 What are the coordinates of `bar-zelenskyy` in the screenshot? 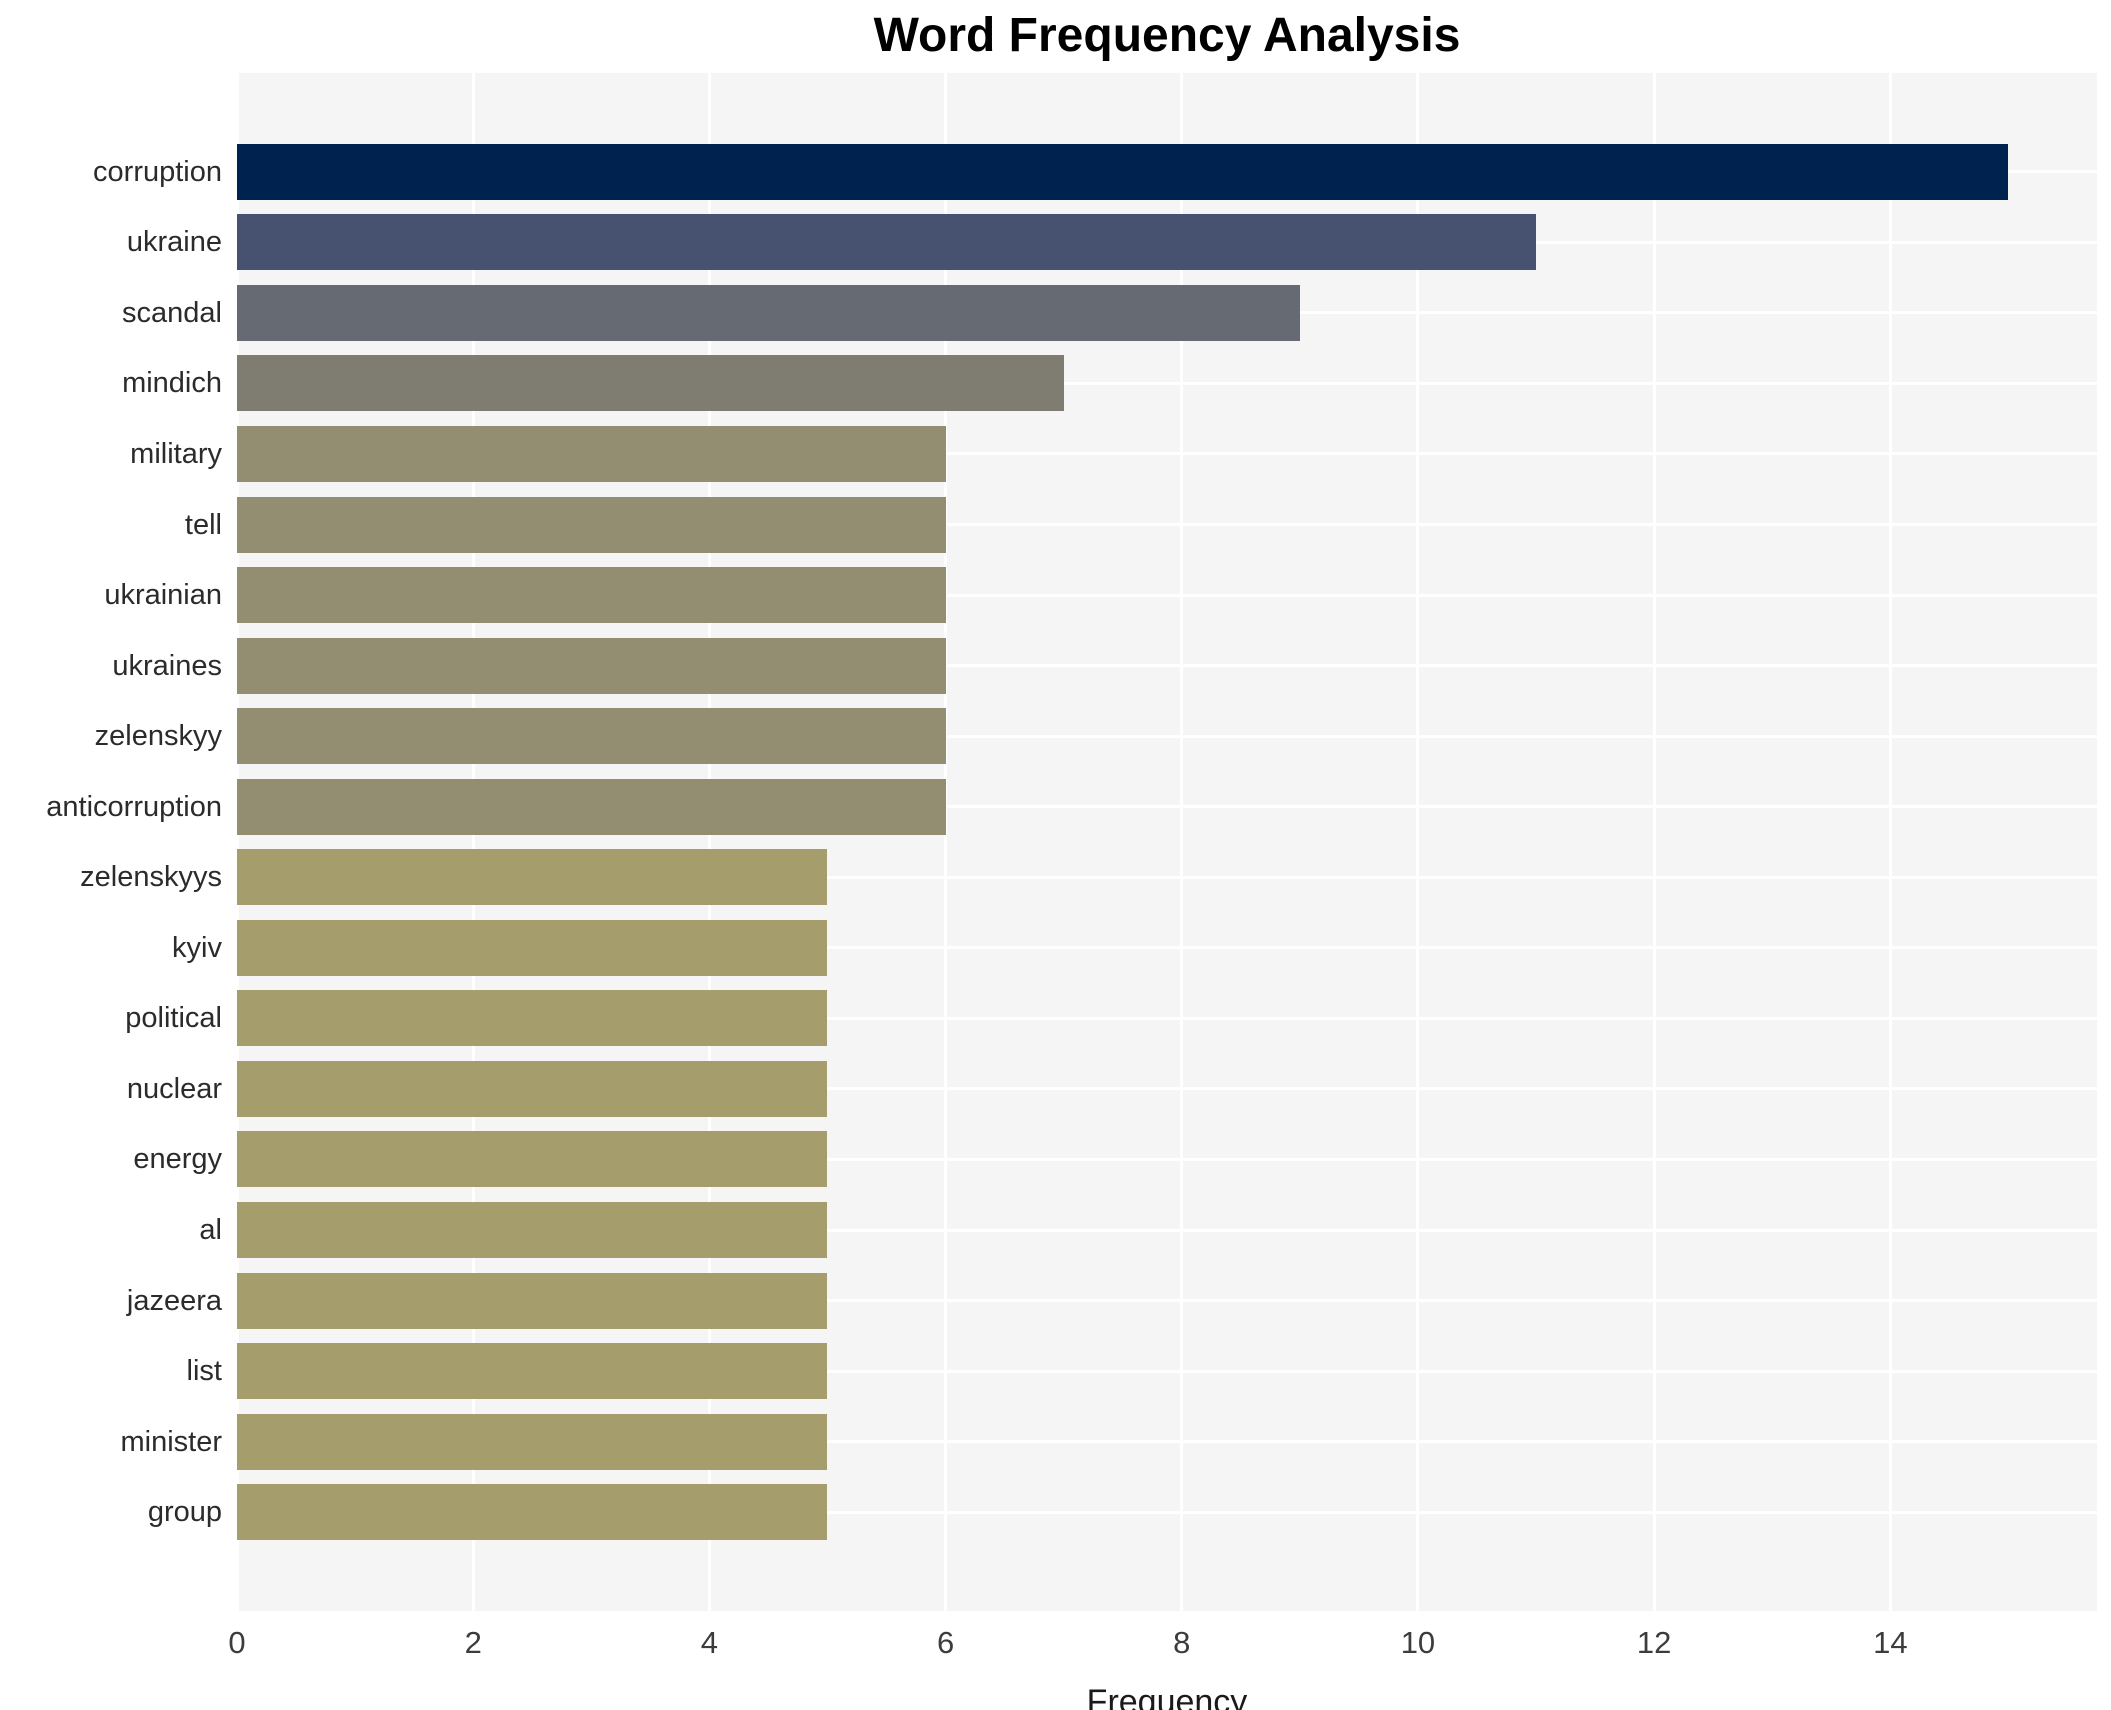 It's located at (591, 736).